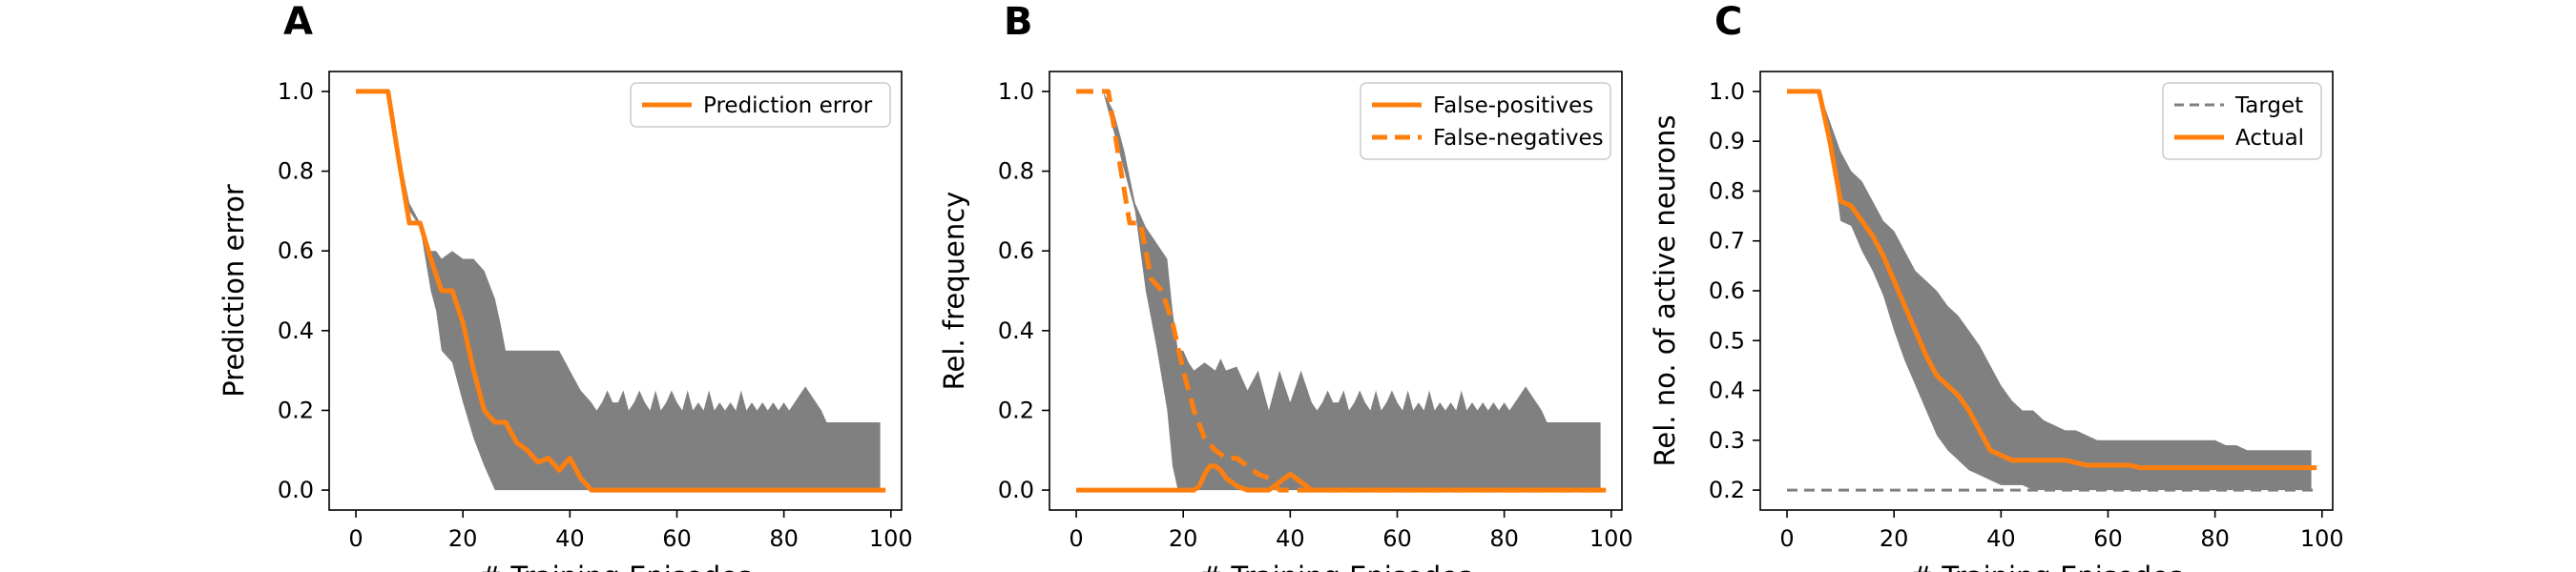 The height and width of the screenshot is (572, 2576). I want to click on legend-label: Actual, so click(2269, 139).